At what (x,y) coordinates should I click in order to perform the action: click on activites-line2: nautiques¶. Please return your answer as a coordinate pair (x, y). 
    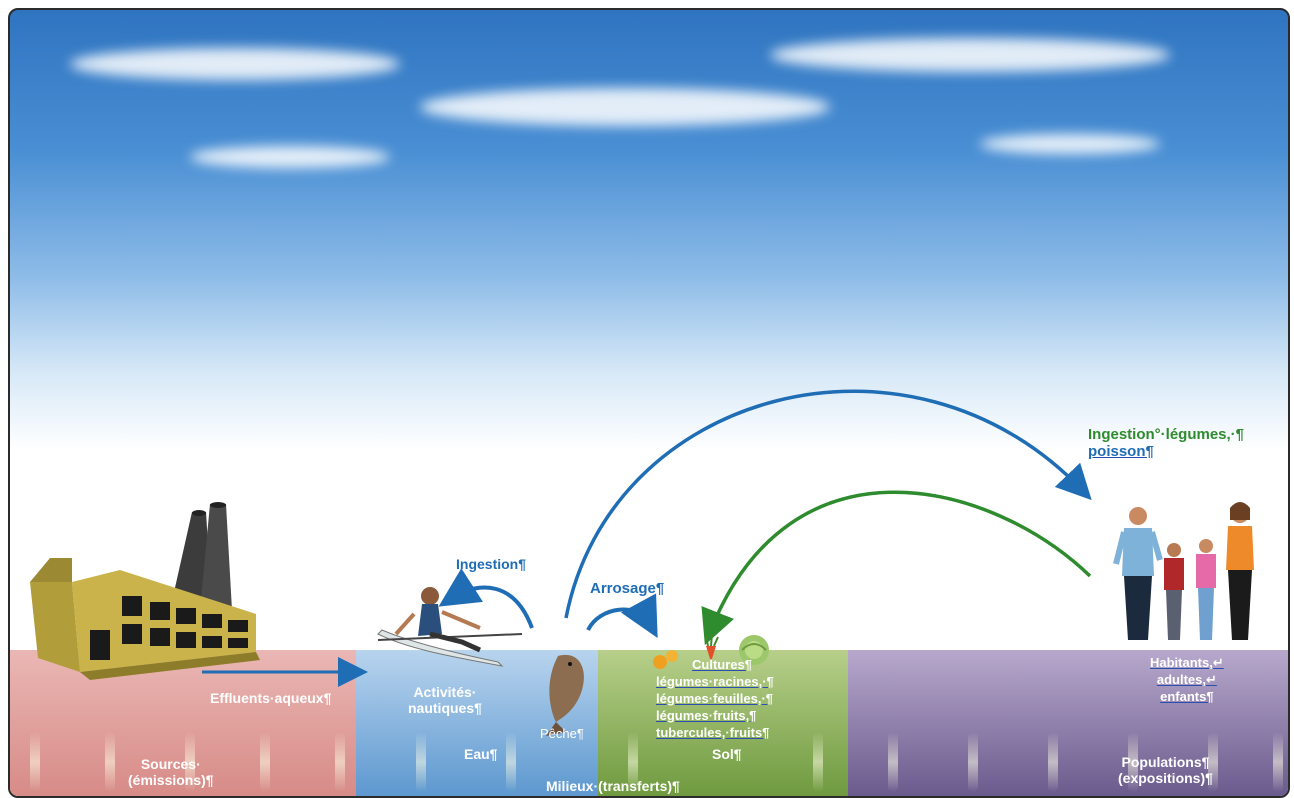
    Looking at the image, I should click on (445, 708).